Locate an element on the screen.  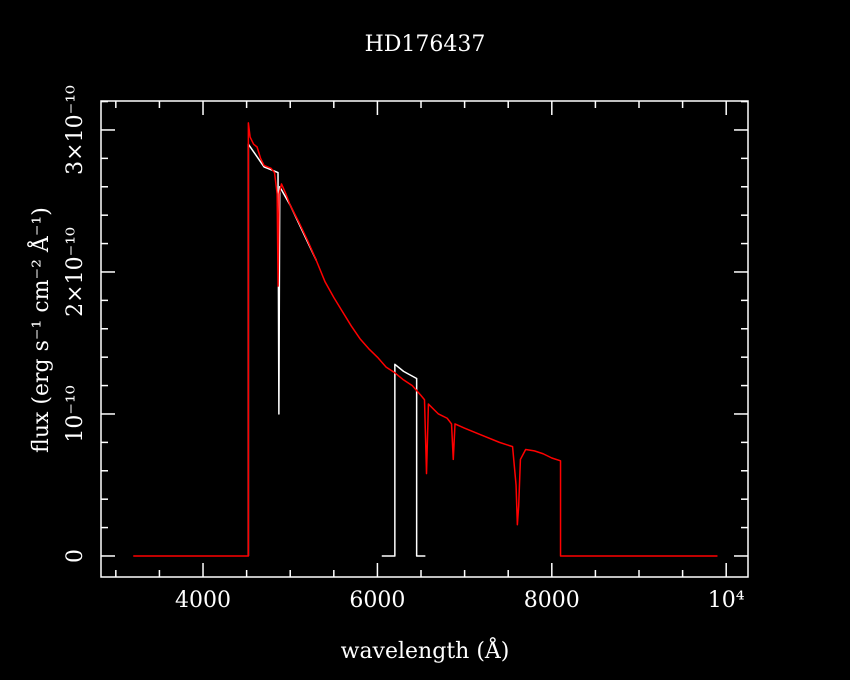
x-tick-label: 4000 is located at coordinates (203, 600).